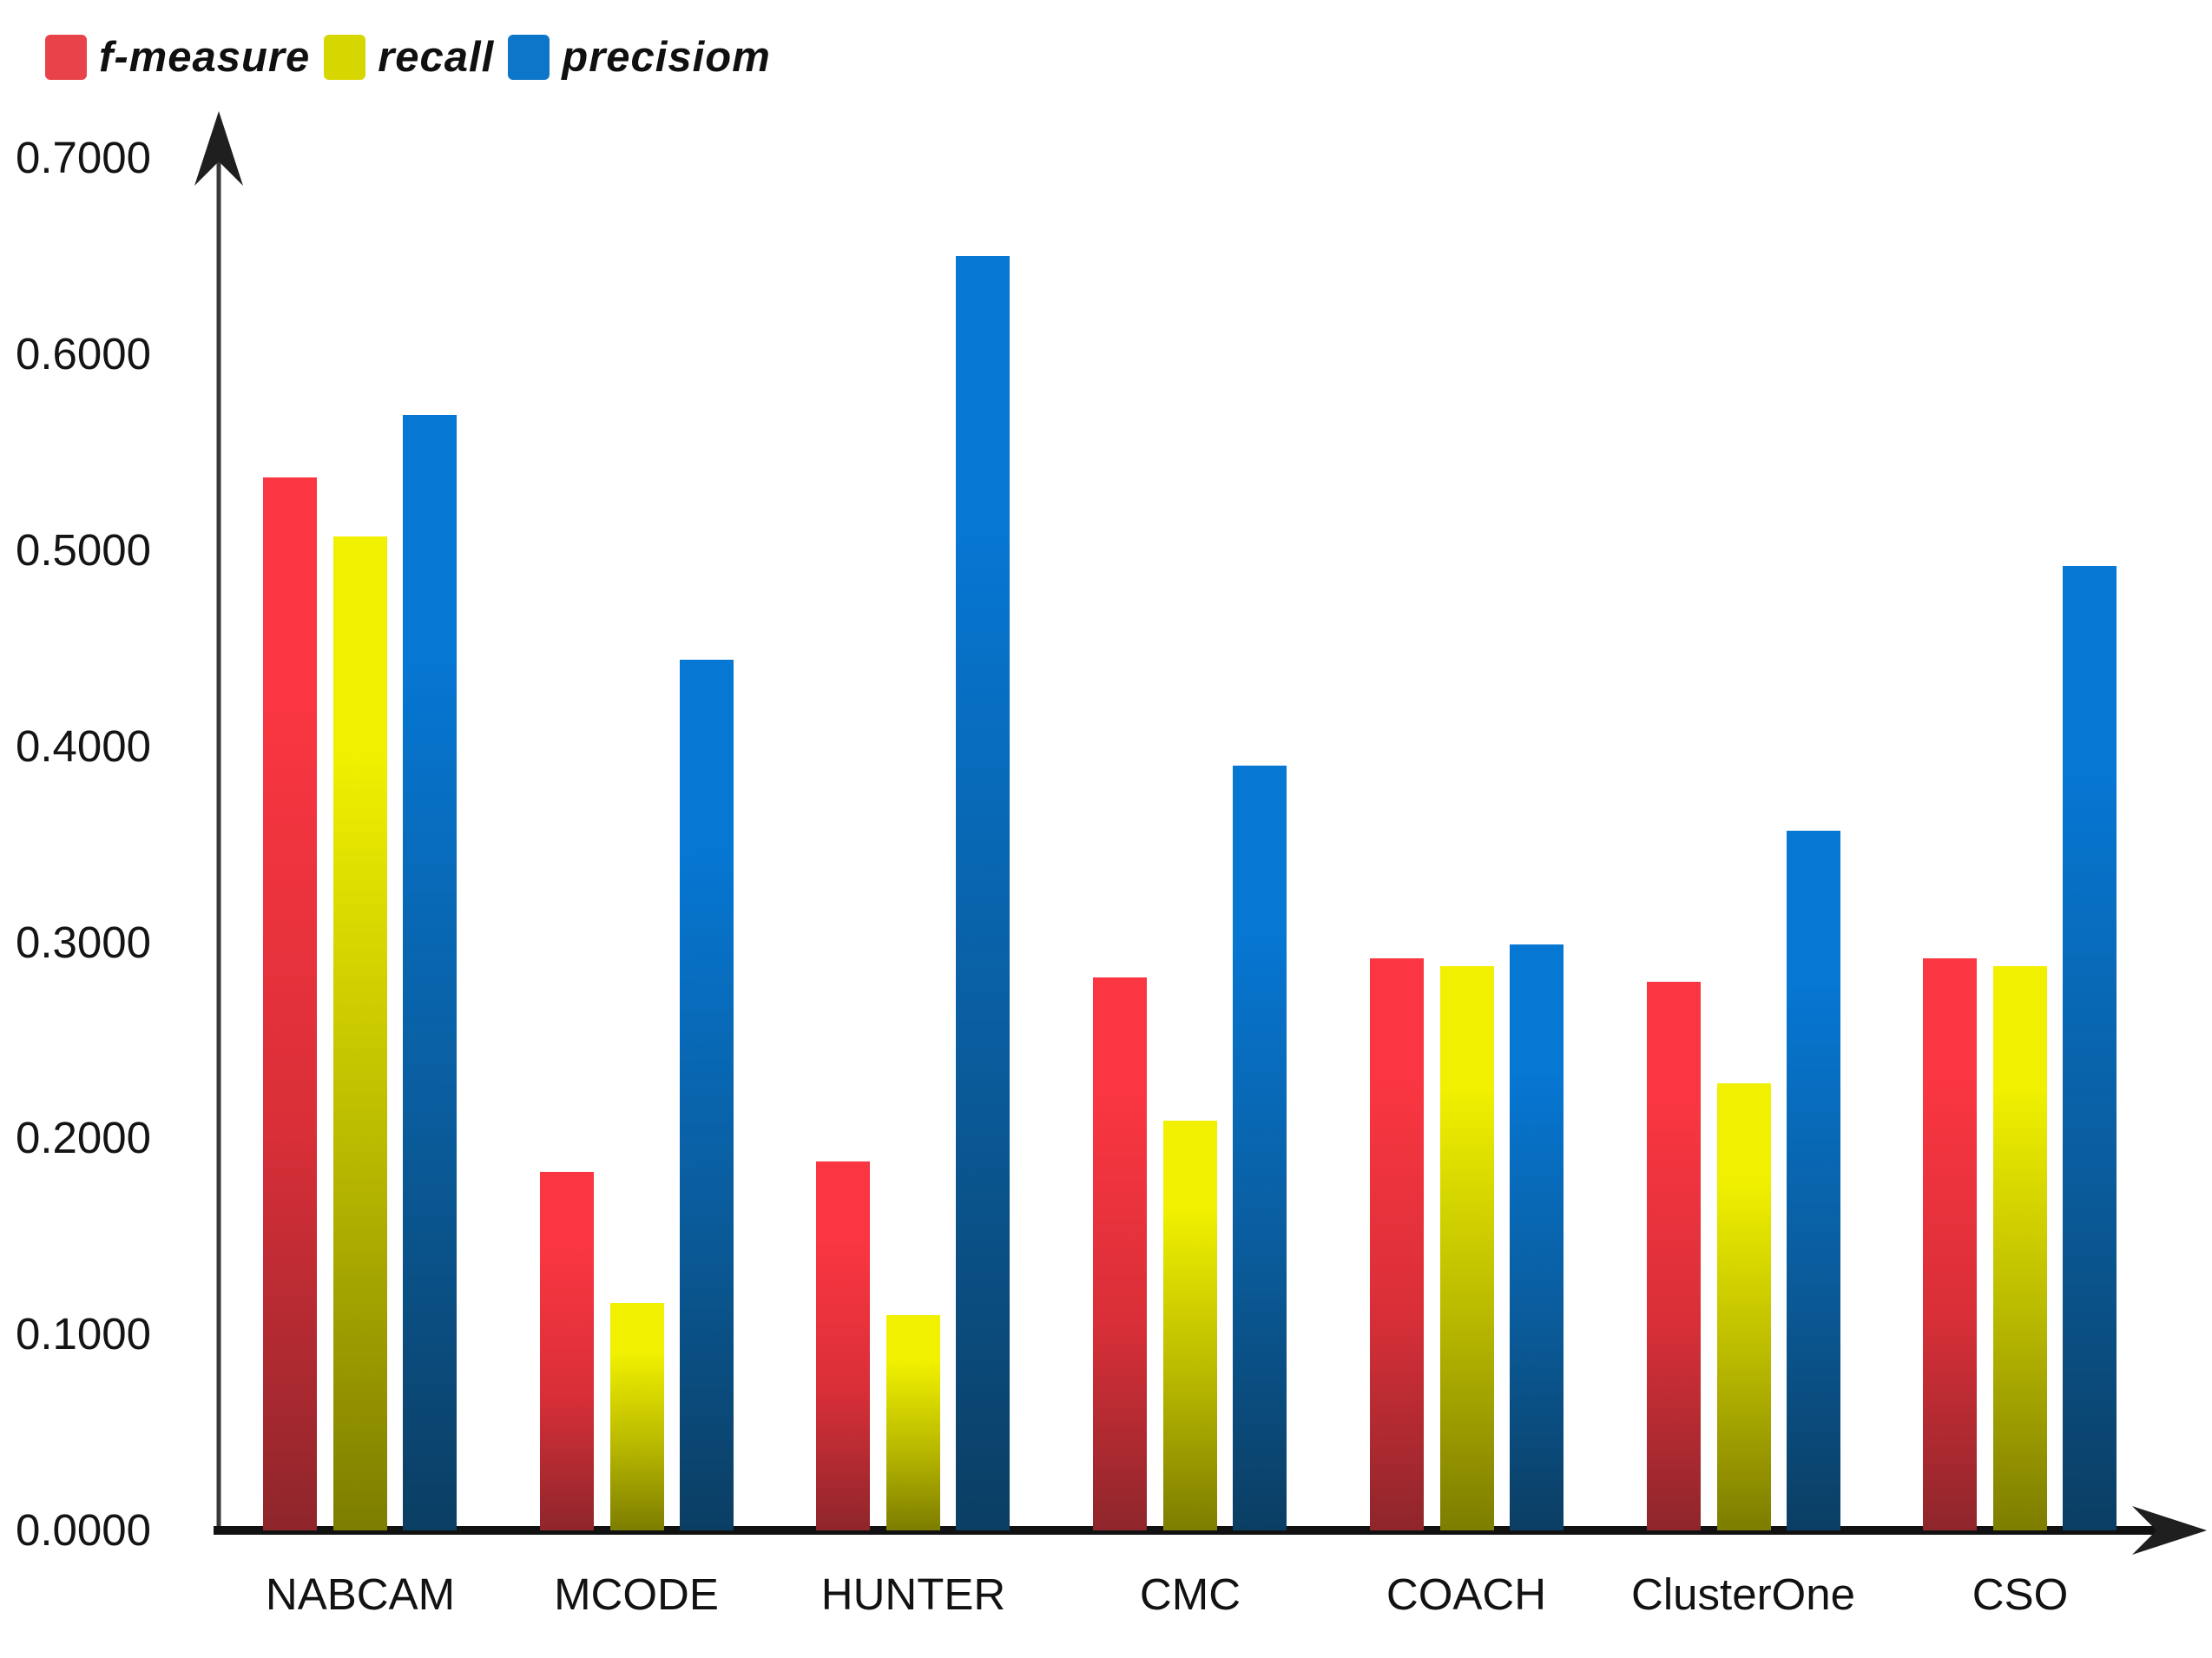 This screenshot has width=2212, height=1658. What do you see at coordinates (2020, 1247) in the screenshot?
I see `bar-recall-CSO` at bounding box center [2020, 1247].